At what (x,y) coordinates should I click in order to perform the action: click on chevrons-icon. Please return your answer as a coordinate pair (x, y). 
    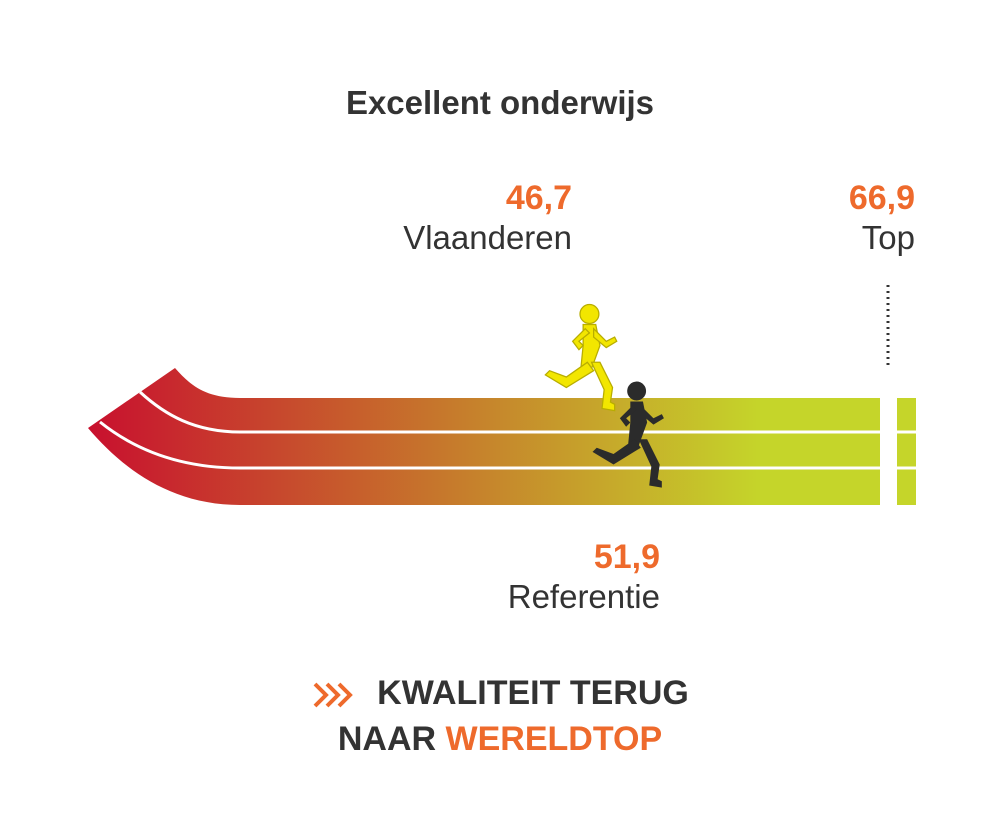
    Looking at the image, I should click on (333, 695).